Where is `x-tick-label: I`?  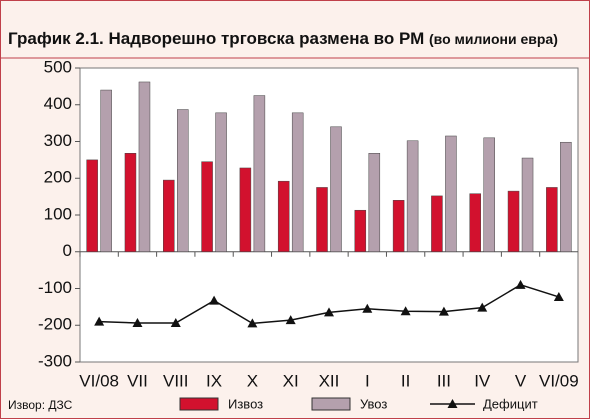 x-tick-label: I is located at coordinates (367, 380).